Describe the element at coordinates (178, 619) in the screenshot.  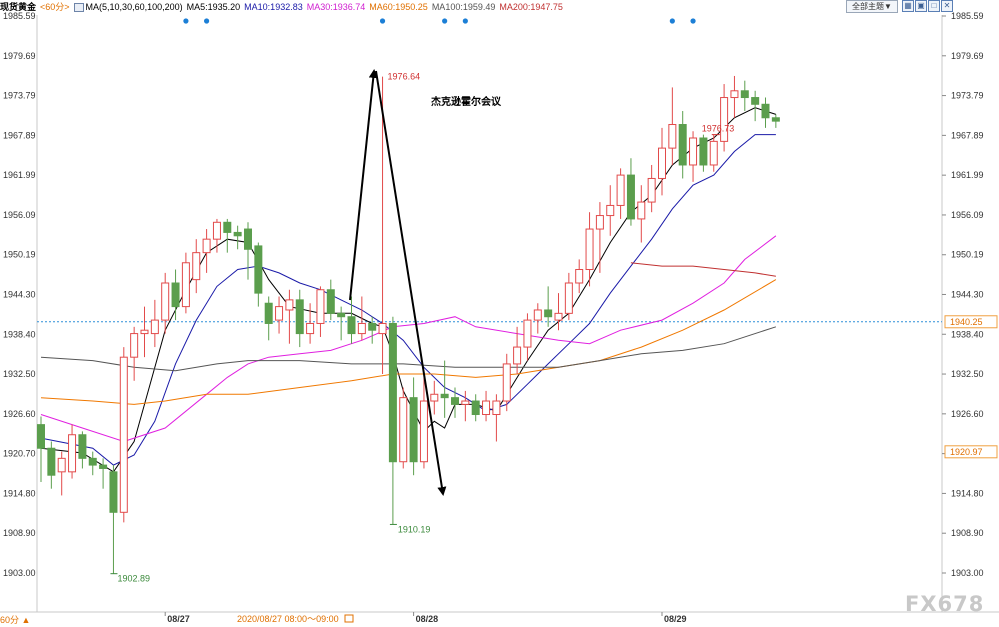
I see `x-tick-label: 08/27` at that location.